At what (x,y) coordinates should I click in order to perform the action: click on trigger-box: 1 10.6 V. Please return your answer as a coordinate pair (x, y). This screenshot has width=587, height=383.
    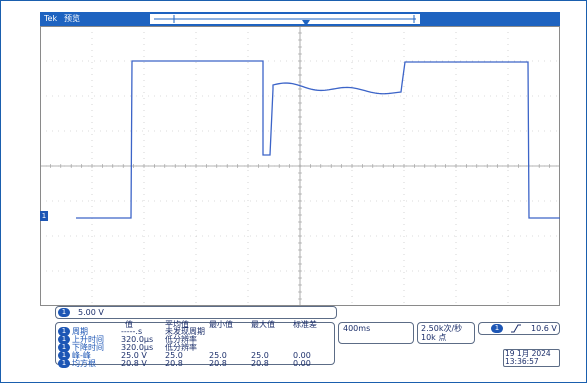
    Looking at the image, I should click on (519, 328).